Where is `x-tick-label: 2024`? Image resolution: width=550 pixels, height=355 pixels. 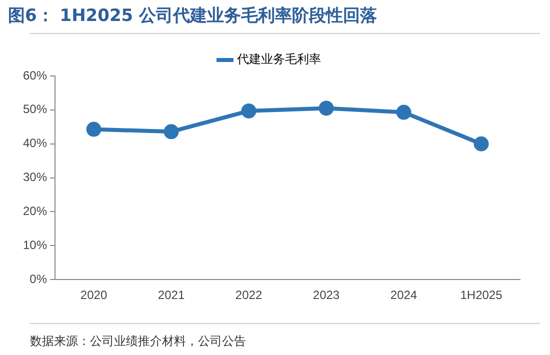 x-tick-label: 2024 is located at coordinates (404, 295).